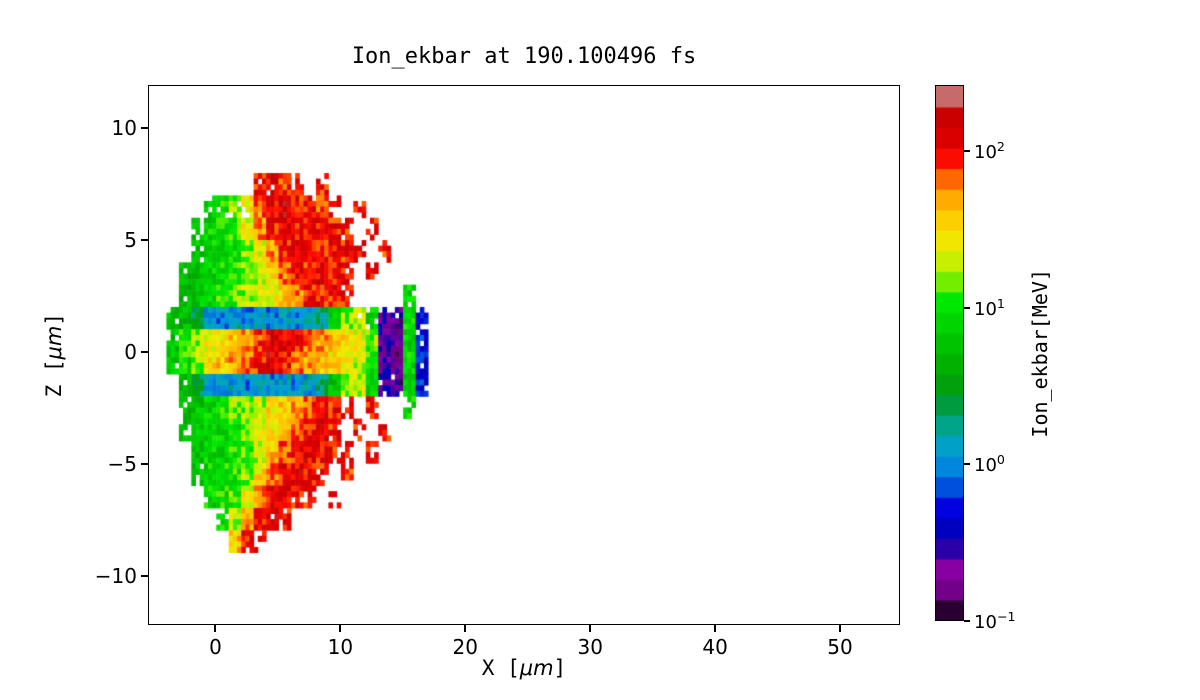 The height and width of the screenshot is (700, 1200). I want to click on x-axis-label-pre: X [, so click(500, 668).